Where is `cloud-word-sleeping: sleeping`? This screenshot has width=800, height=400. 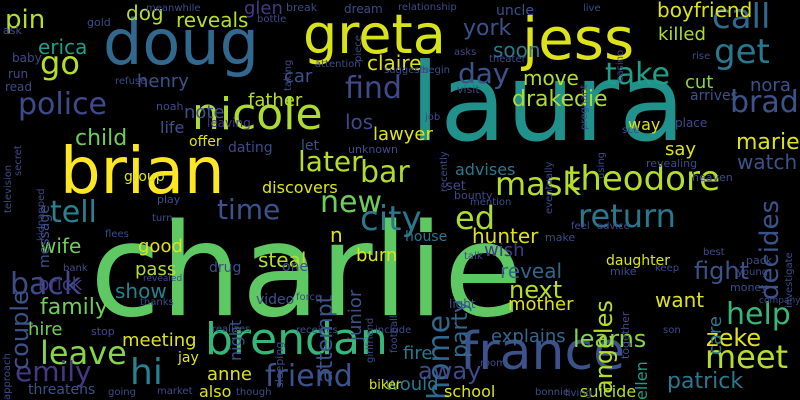 cloud-word-sleeping: sleeping is located at coordinates (279, 364).